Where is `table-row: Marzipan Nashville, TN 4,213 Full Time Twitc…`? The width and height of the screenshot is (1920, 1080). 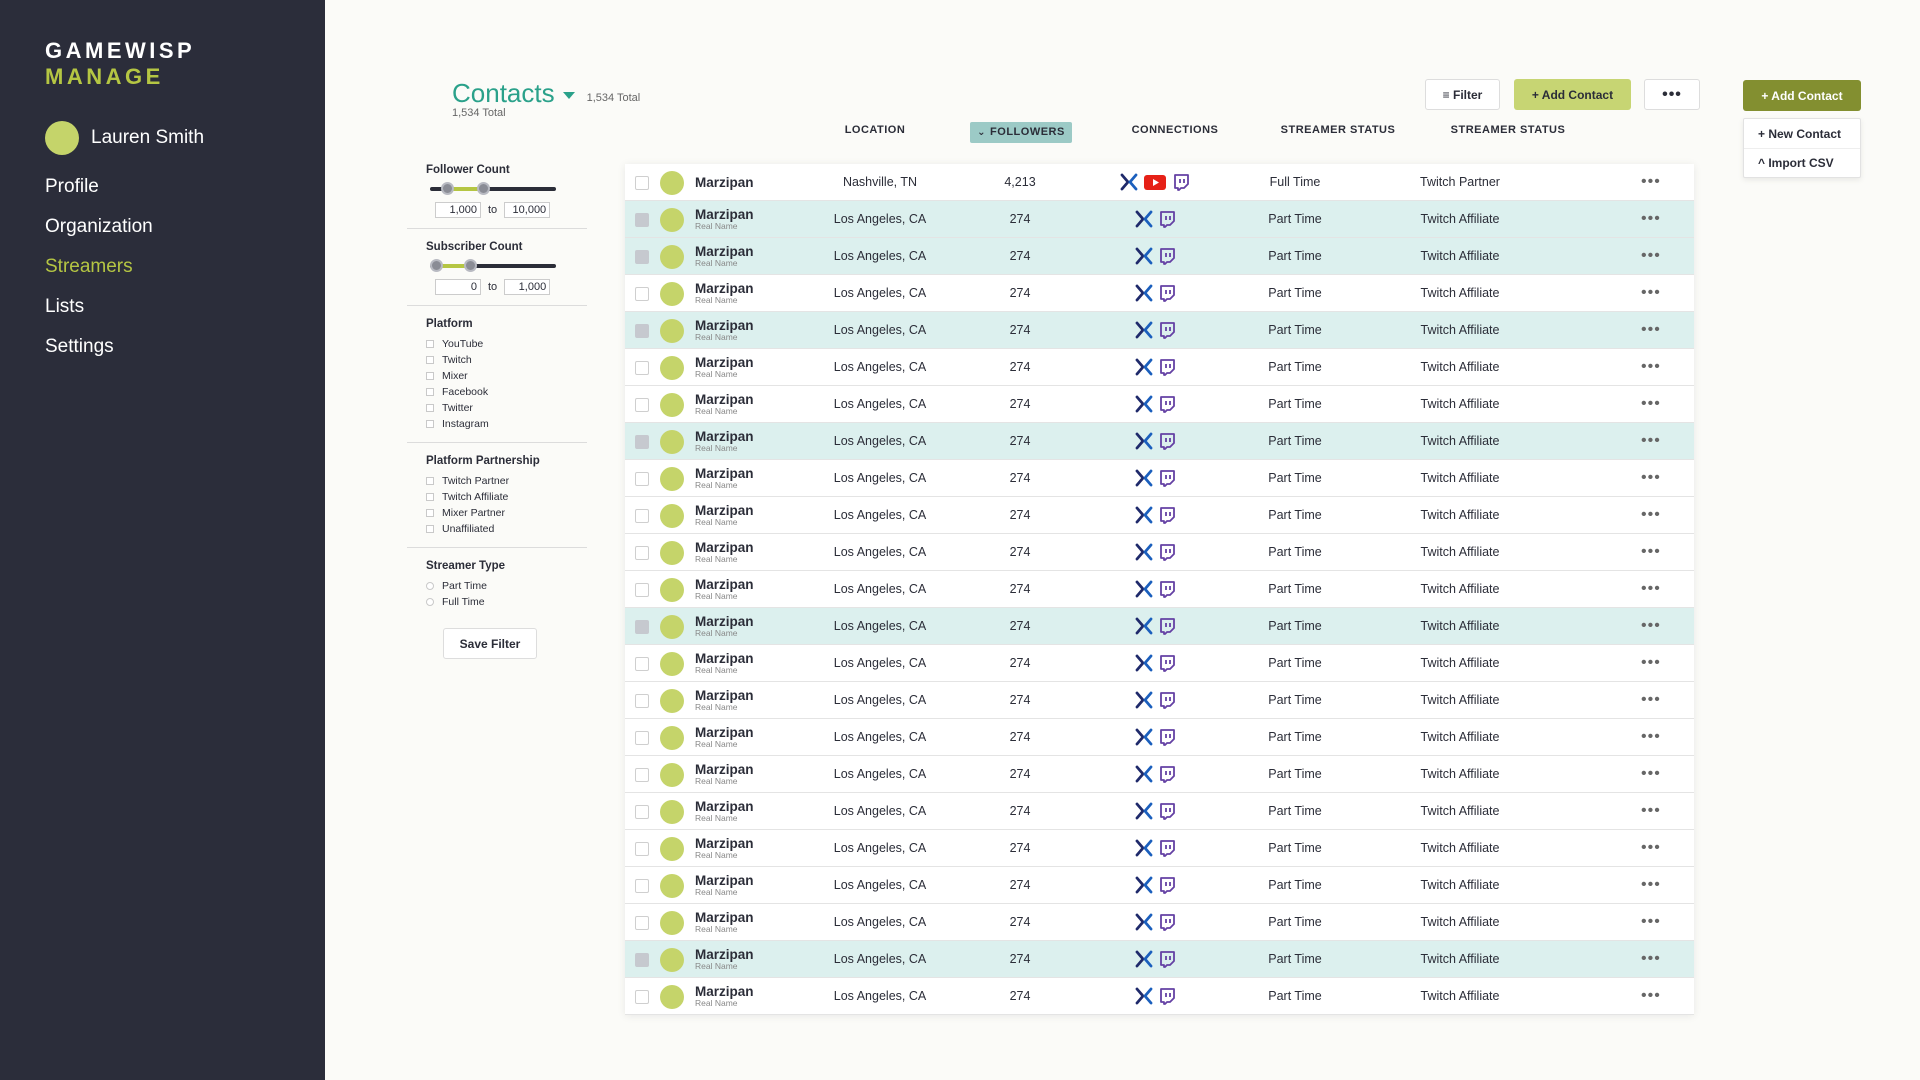
table-row: Marzipan Nashville, TN 4,213 Full Time Twitc… is located at coordinates (1159, 182).